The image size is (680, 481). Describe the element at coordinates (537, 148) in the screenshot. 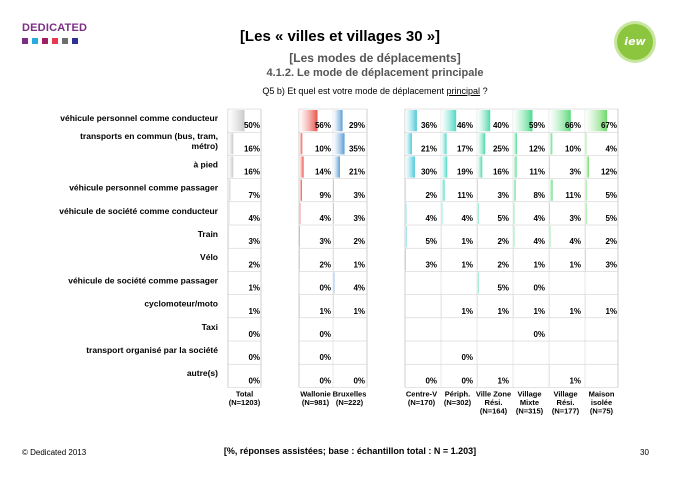

I see `data-label: 12%` at that location.